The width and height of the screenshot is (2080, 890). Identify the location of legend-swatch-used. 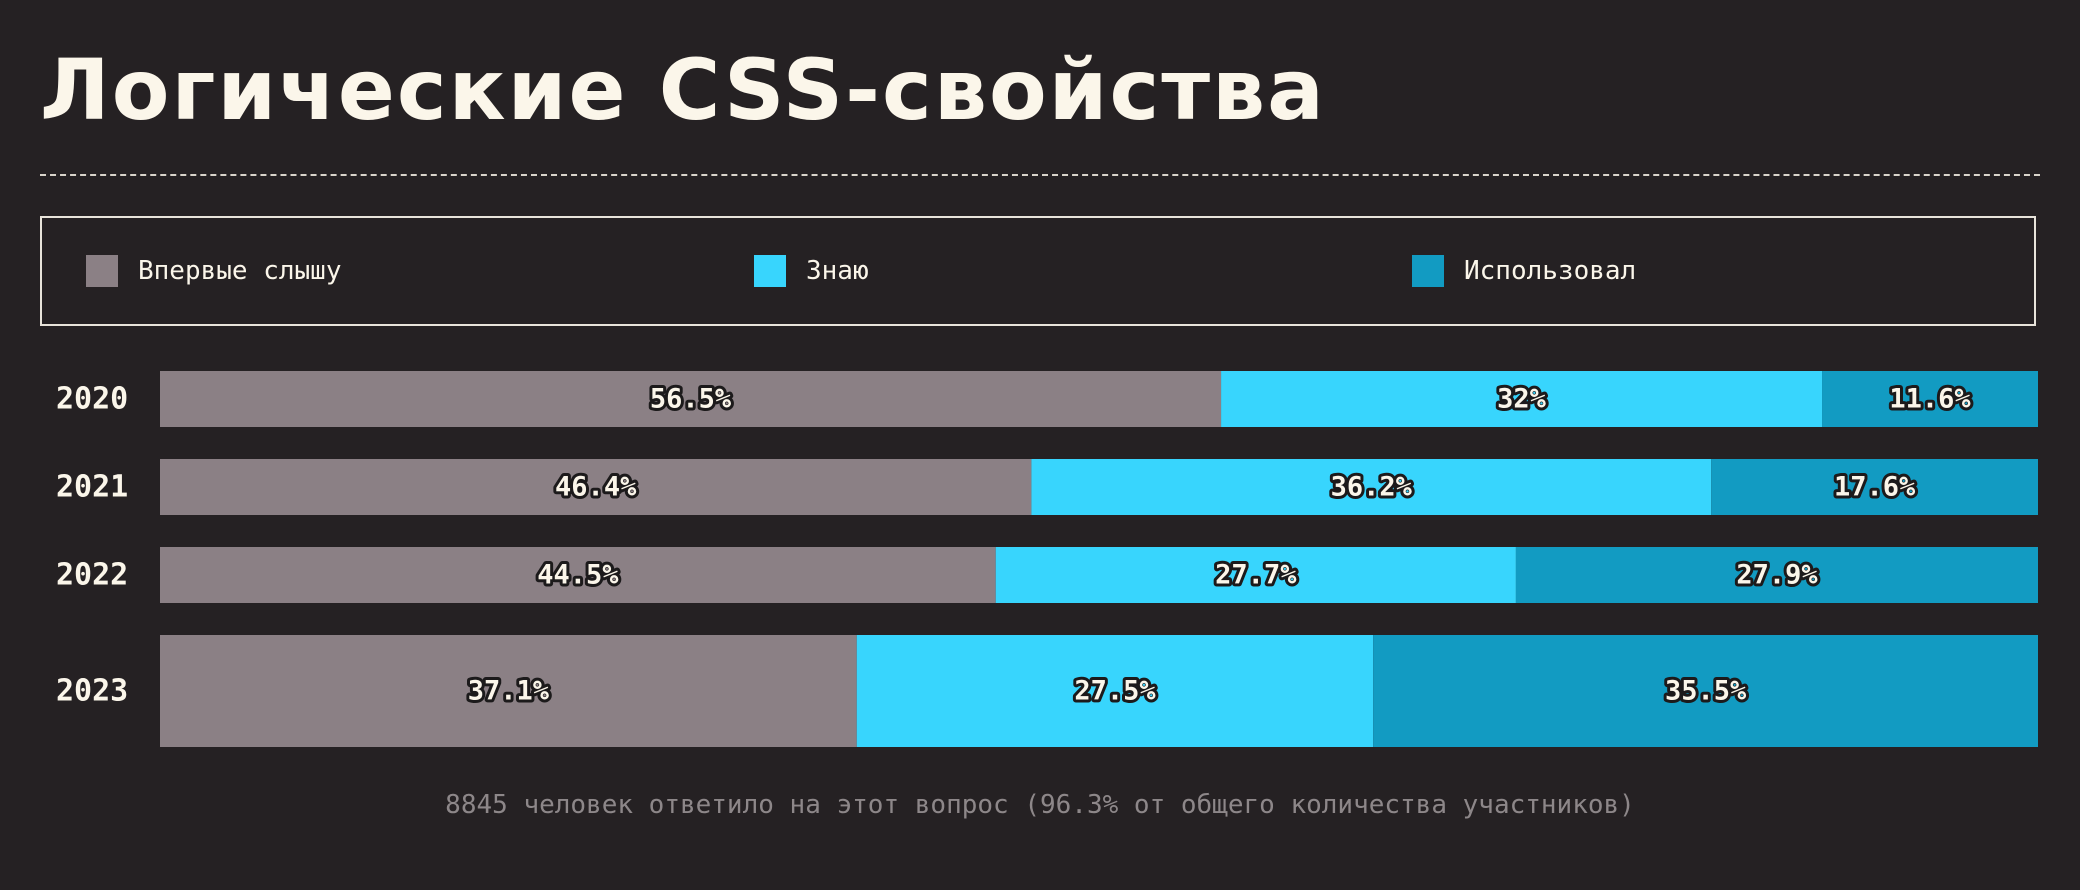
(1428, 271).